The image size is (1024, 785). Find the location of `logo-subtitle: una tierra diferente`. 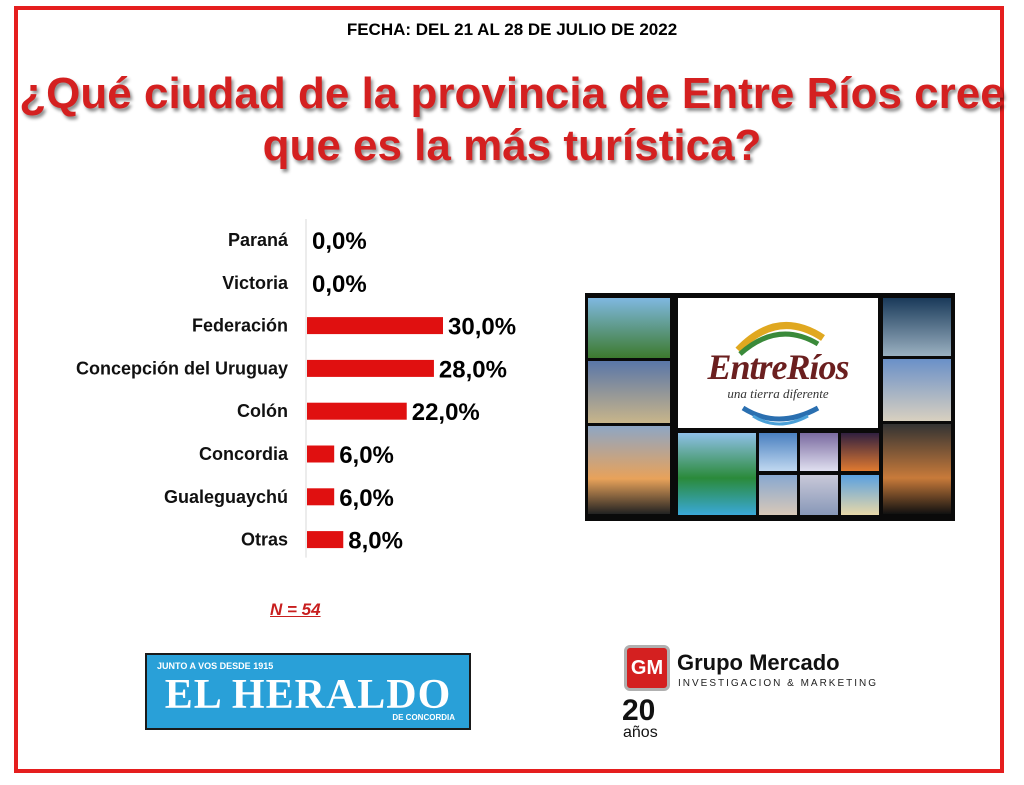

logo-subtitle: una tierra diferente is located at coordinates (778, 393).